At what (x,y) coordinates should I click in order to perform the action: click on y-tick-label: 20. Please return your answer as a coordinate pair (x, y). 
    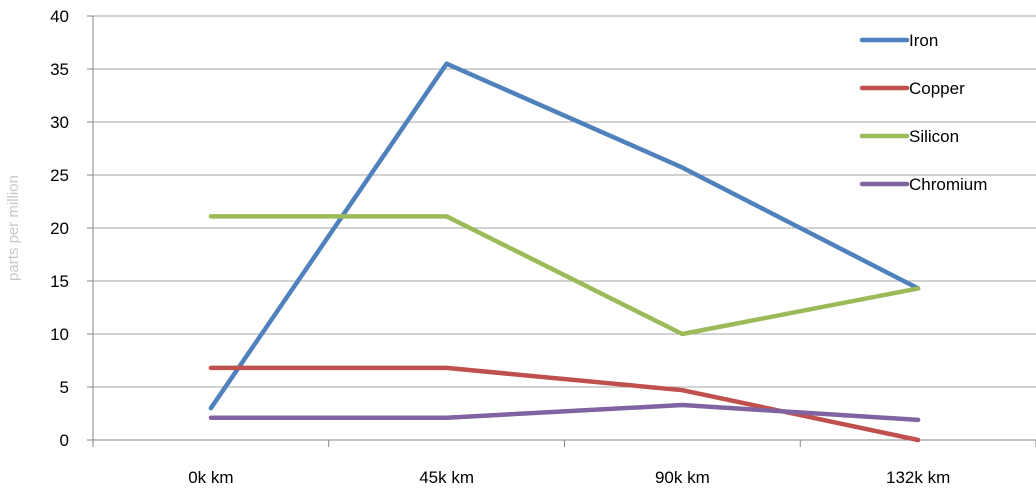
    Looking at the image, I should click on (59, 228).